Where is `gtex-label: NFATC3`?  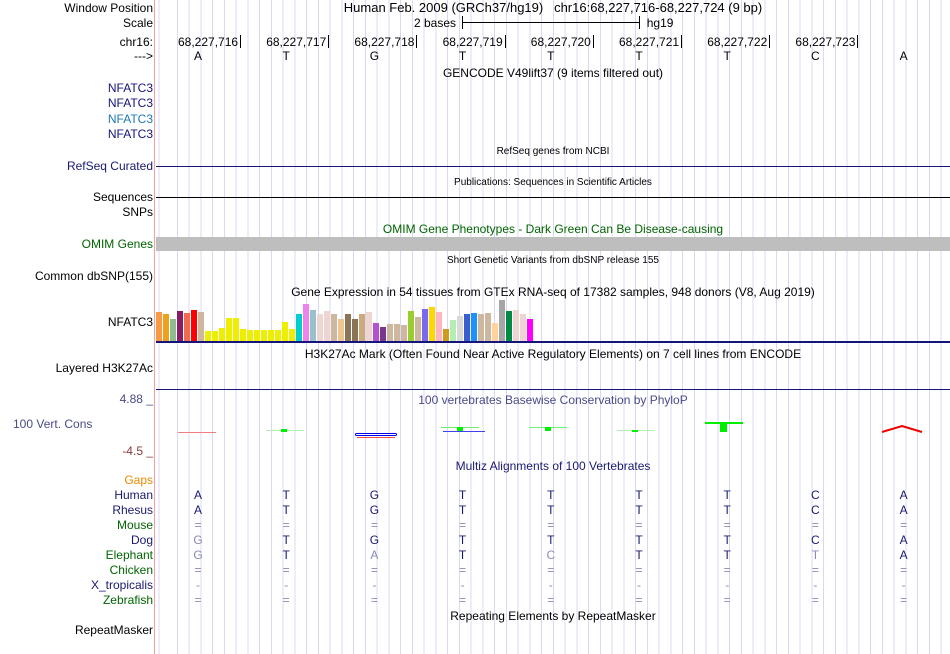 gtex-label: NFATC3 is located at coordinates (130, 322).